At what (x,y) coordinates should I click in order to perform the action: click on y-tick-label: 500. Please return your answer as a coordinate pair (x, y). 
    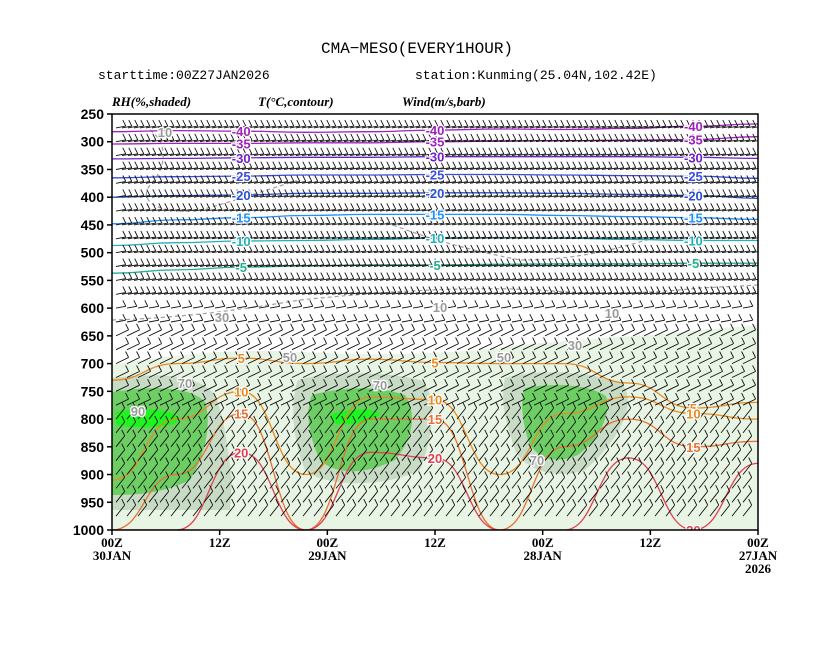
    Looking at the image, I should click on (93, 253).